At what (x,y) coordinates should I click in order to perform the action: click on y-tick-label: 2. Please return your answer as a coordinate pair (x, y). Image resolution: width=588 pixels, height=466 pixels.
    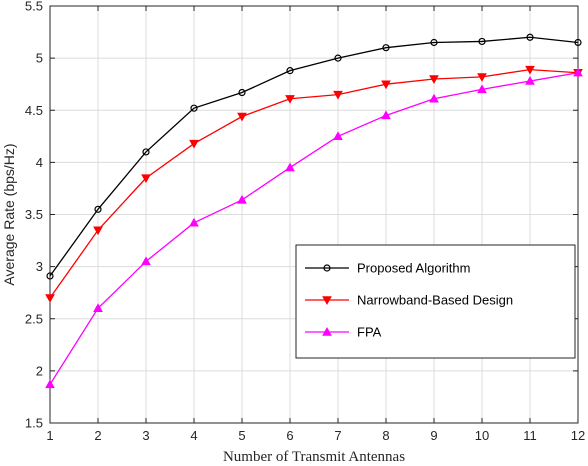
    Looking at the image, I should click on (39, 370).